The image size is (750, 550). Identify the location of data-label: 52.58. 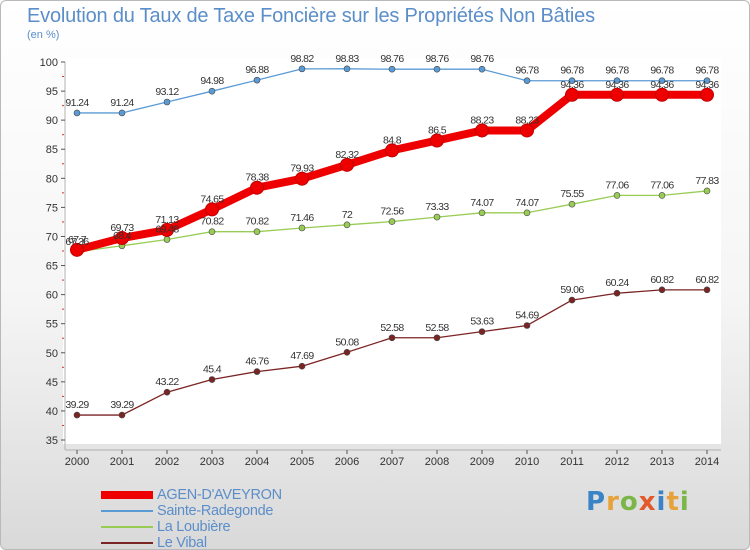
(437, 328).